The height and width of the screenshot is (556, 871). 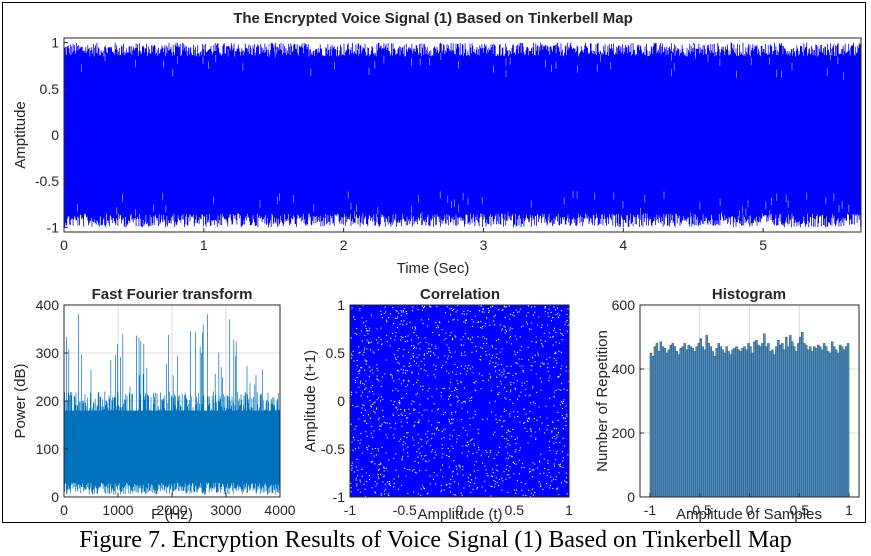 What do you see at coordinates (515, 510) in the screenshot?
I see `correlation-xtick-label: 0.5` at bounding box center [515, 510].